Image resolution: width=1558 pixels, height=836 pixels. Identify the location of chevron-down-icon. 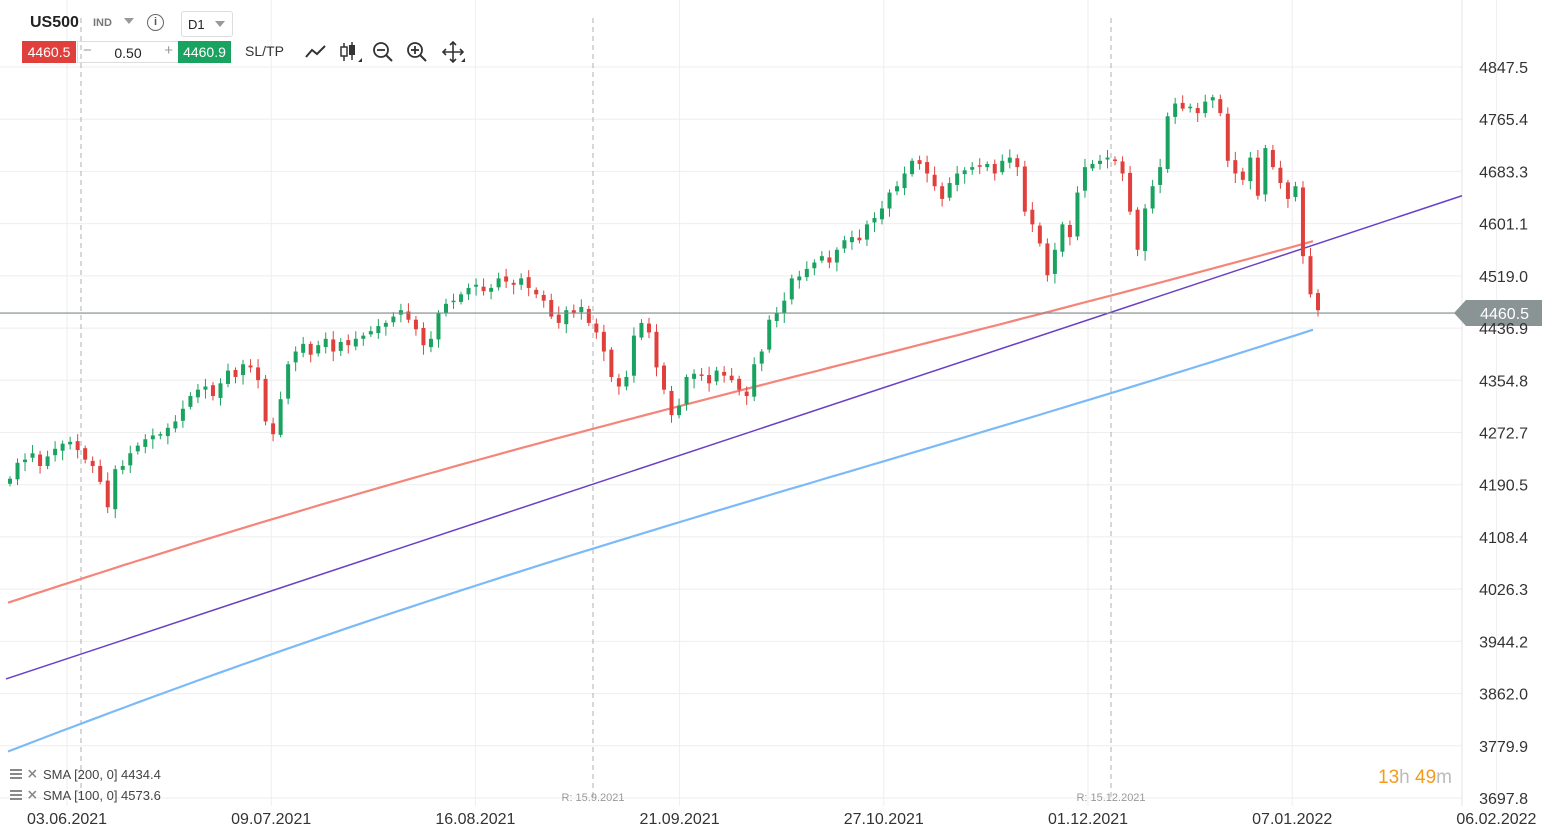
(129, 21).